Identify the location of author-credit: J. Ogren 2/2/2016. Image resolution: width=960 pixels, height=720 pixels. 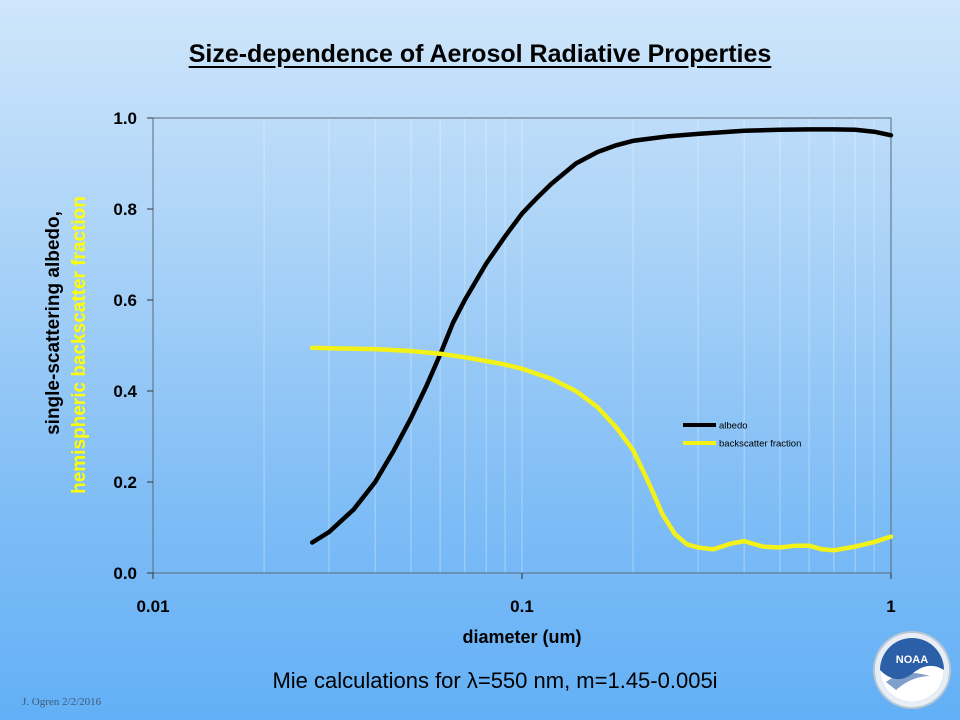
(62, 702).